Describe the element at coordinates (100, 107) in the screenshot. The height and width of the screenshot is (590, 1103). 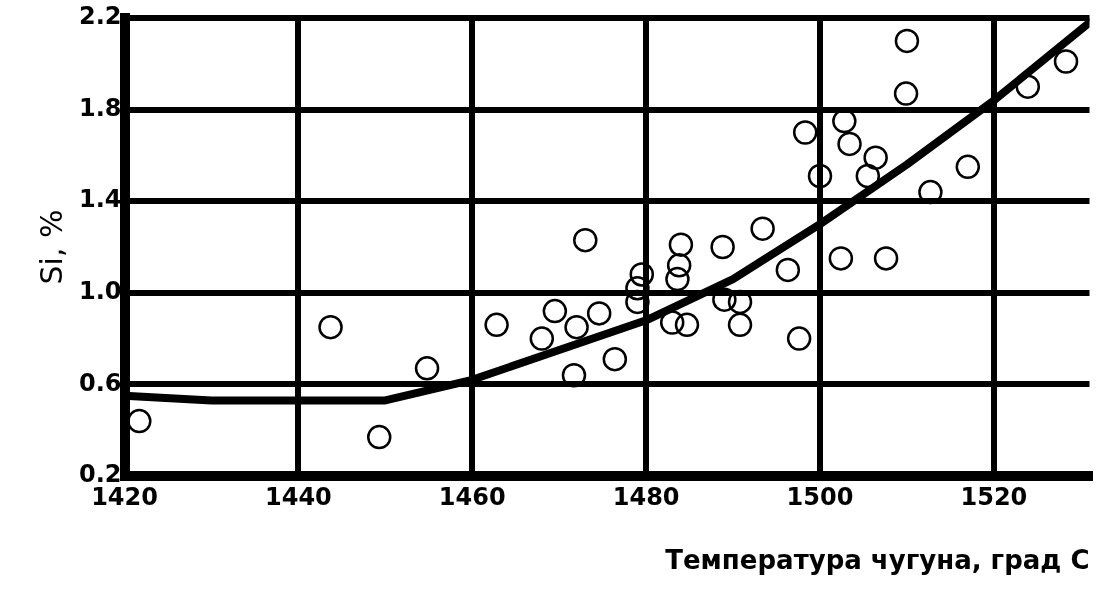
I see `y-tick-label: 1.8` at that location.